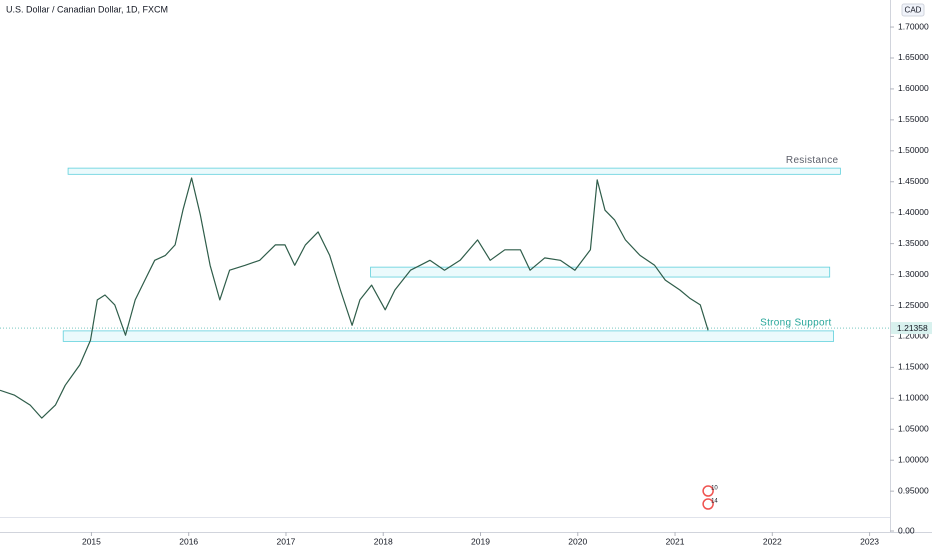  What do you see at coordinates (675, 541) in the screenshot?
I see `x-tick-label: 2021` at bounding box center [675, 541].